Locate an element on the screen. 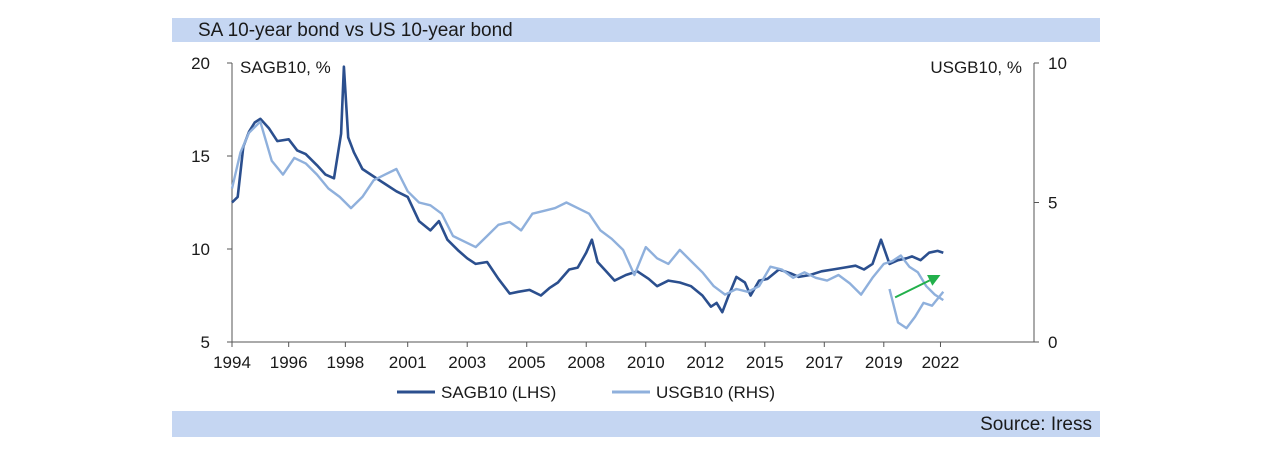  x-tick-label: 1998 is located at coordinates (345, 362).